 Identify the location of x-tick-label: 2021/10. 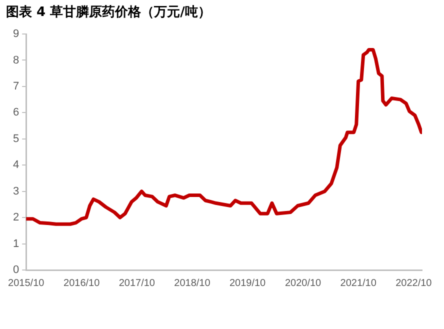
(358, 283).